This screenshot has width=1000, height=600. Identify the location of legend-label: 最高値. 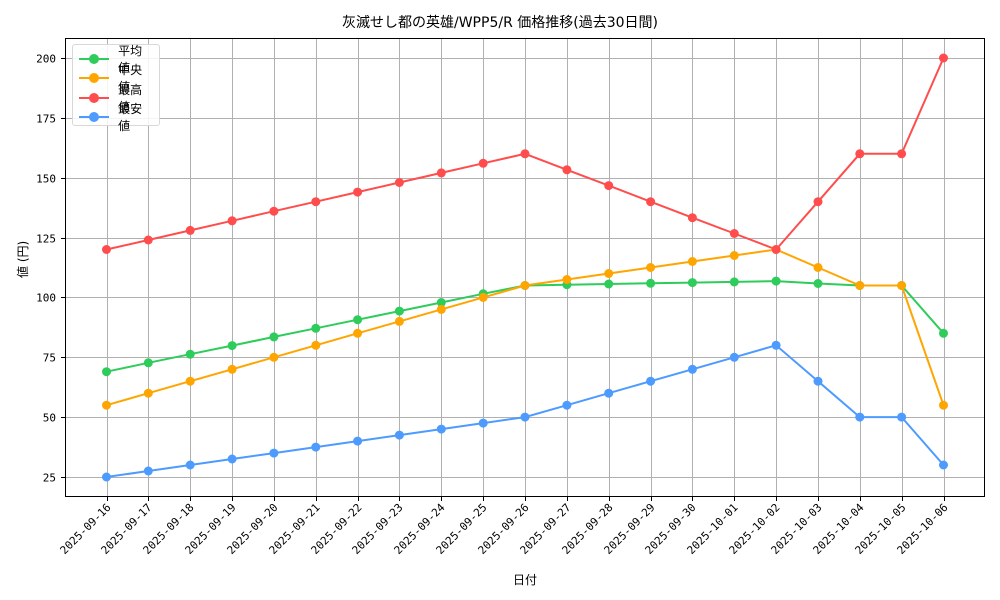
(130, 98).